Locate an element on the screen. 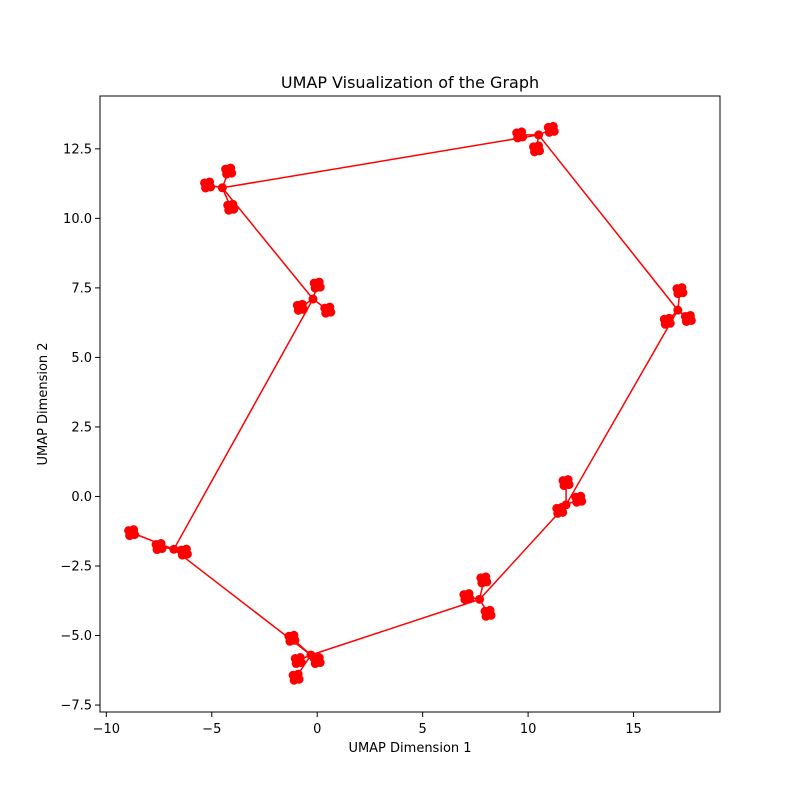  x-tick-label: 0 is located at coordinates (317, 729).